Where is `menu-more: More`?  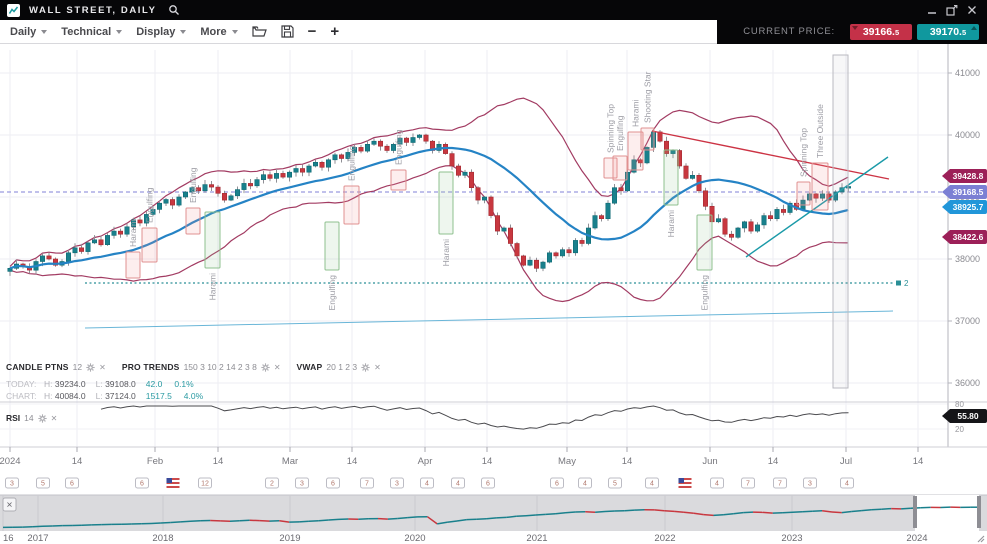
menu-more: More is located at coordinates (219, 32).